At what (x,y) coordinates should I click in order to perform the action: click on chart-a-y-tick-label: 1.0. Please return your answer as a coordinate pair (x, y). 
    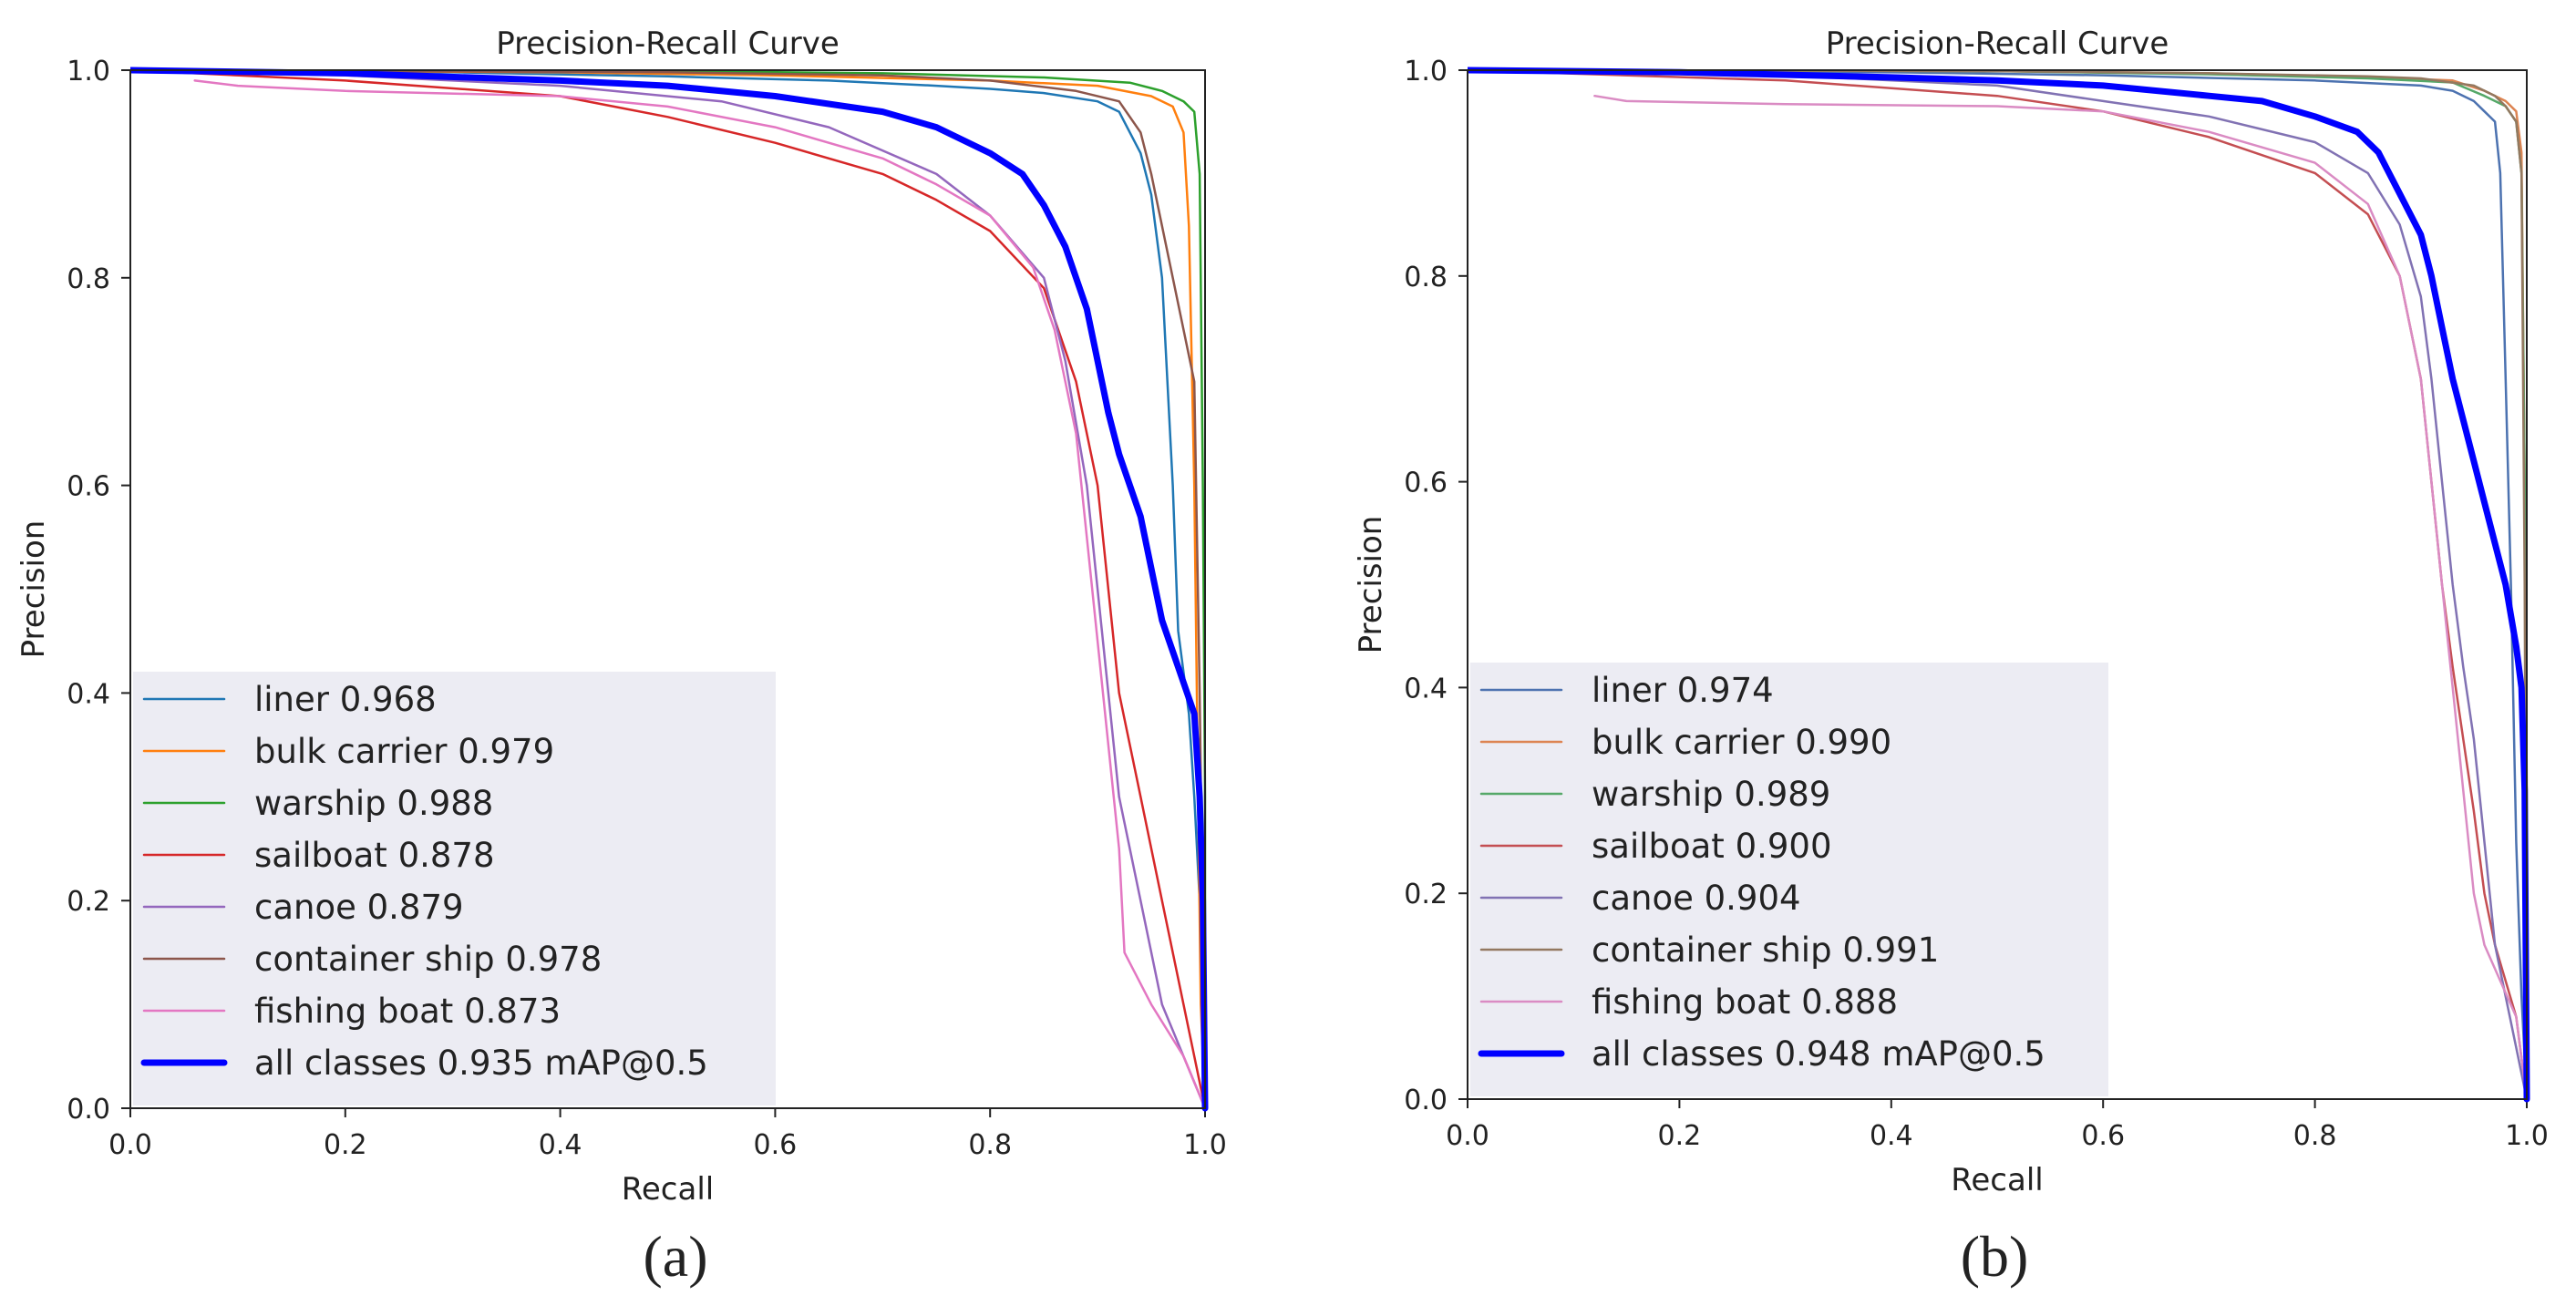
    Looking at the image, I should click on (88, 72).